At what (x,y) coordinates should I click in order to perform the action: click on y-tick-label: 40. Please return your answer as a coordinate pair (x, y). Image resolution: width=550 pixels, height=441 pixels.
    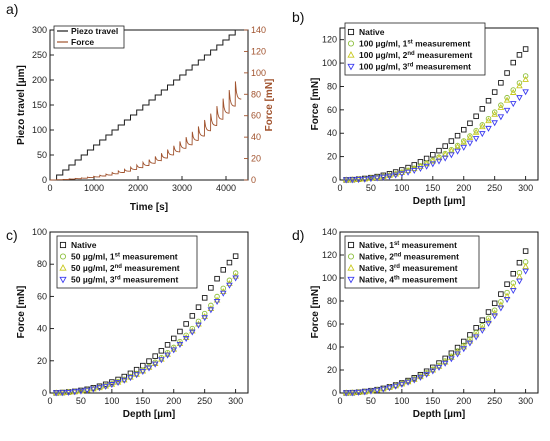
    Looking at the image, I should click on (332, 133).